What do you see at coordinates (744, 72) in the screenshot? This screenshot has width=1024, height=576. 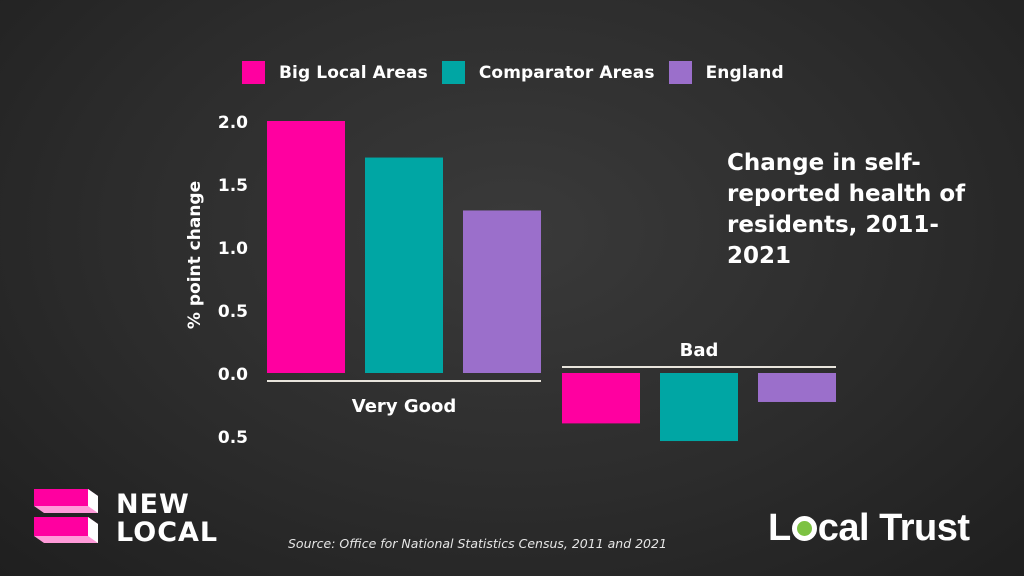 I see `legend-label: England` at bounding box center [744, 72].